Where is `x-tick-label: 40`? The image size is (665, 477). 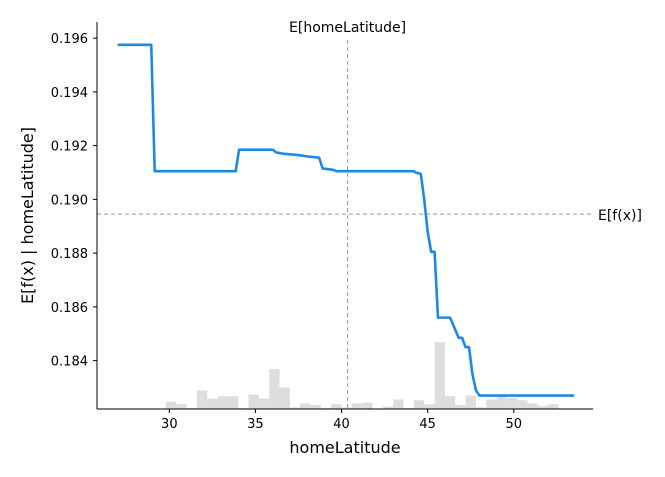 x-tick-label: 40 is located at coordinates (341, 424).